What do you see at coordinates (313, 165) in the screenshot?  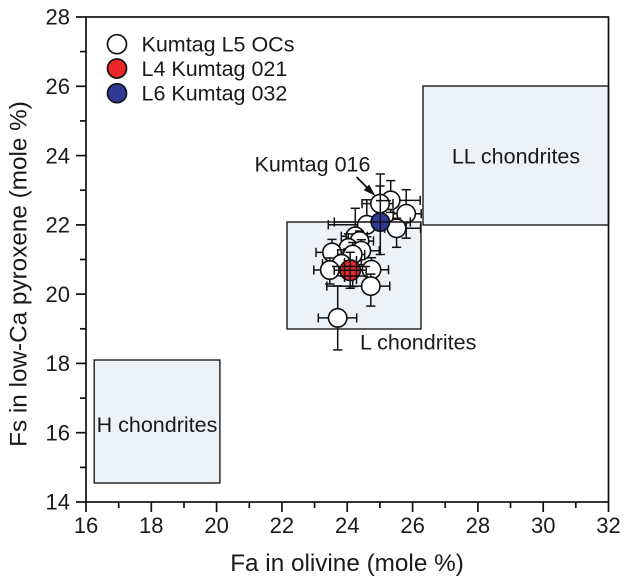 I see `svg-text: Kumtag 016` at bounding box center [313, 165].